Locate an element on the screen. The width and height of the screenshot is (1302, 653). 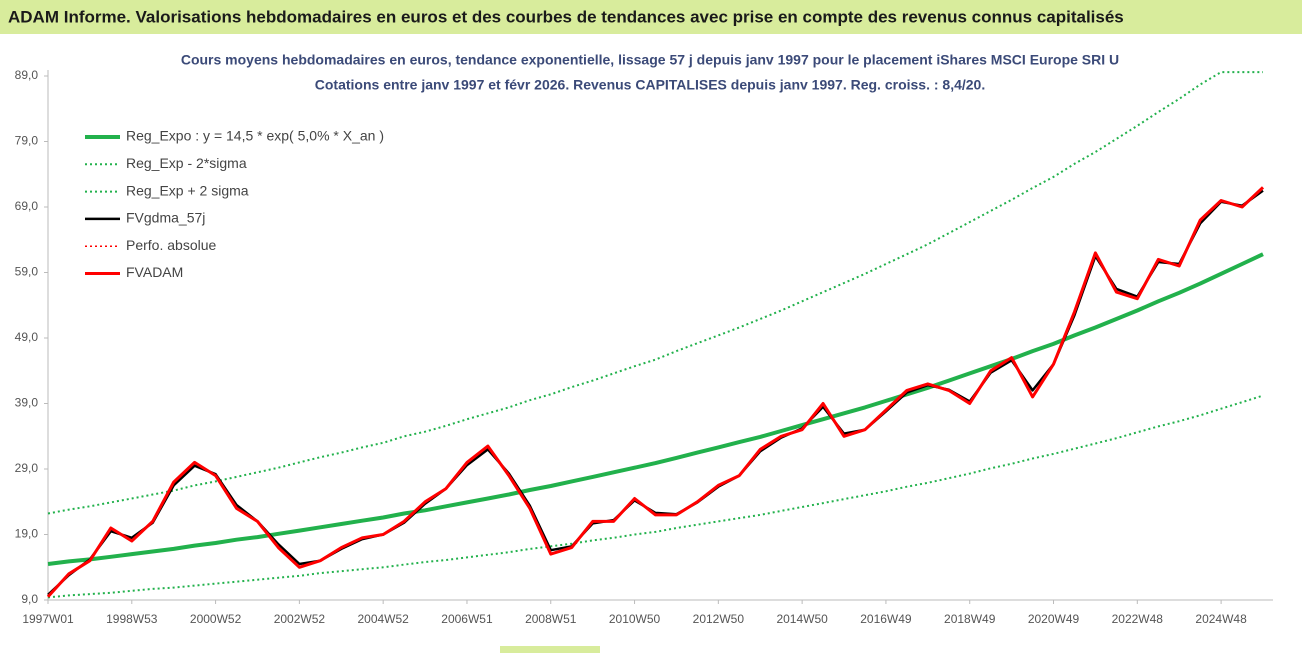
x-tick-label: 1997W01 is located at coordinates (48, 619).